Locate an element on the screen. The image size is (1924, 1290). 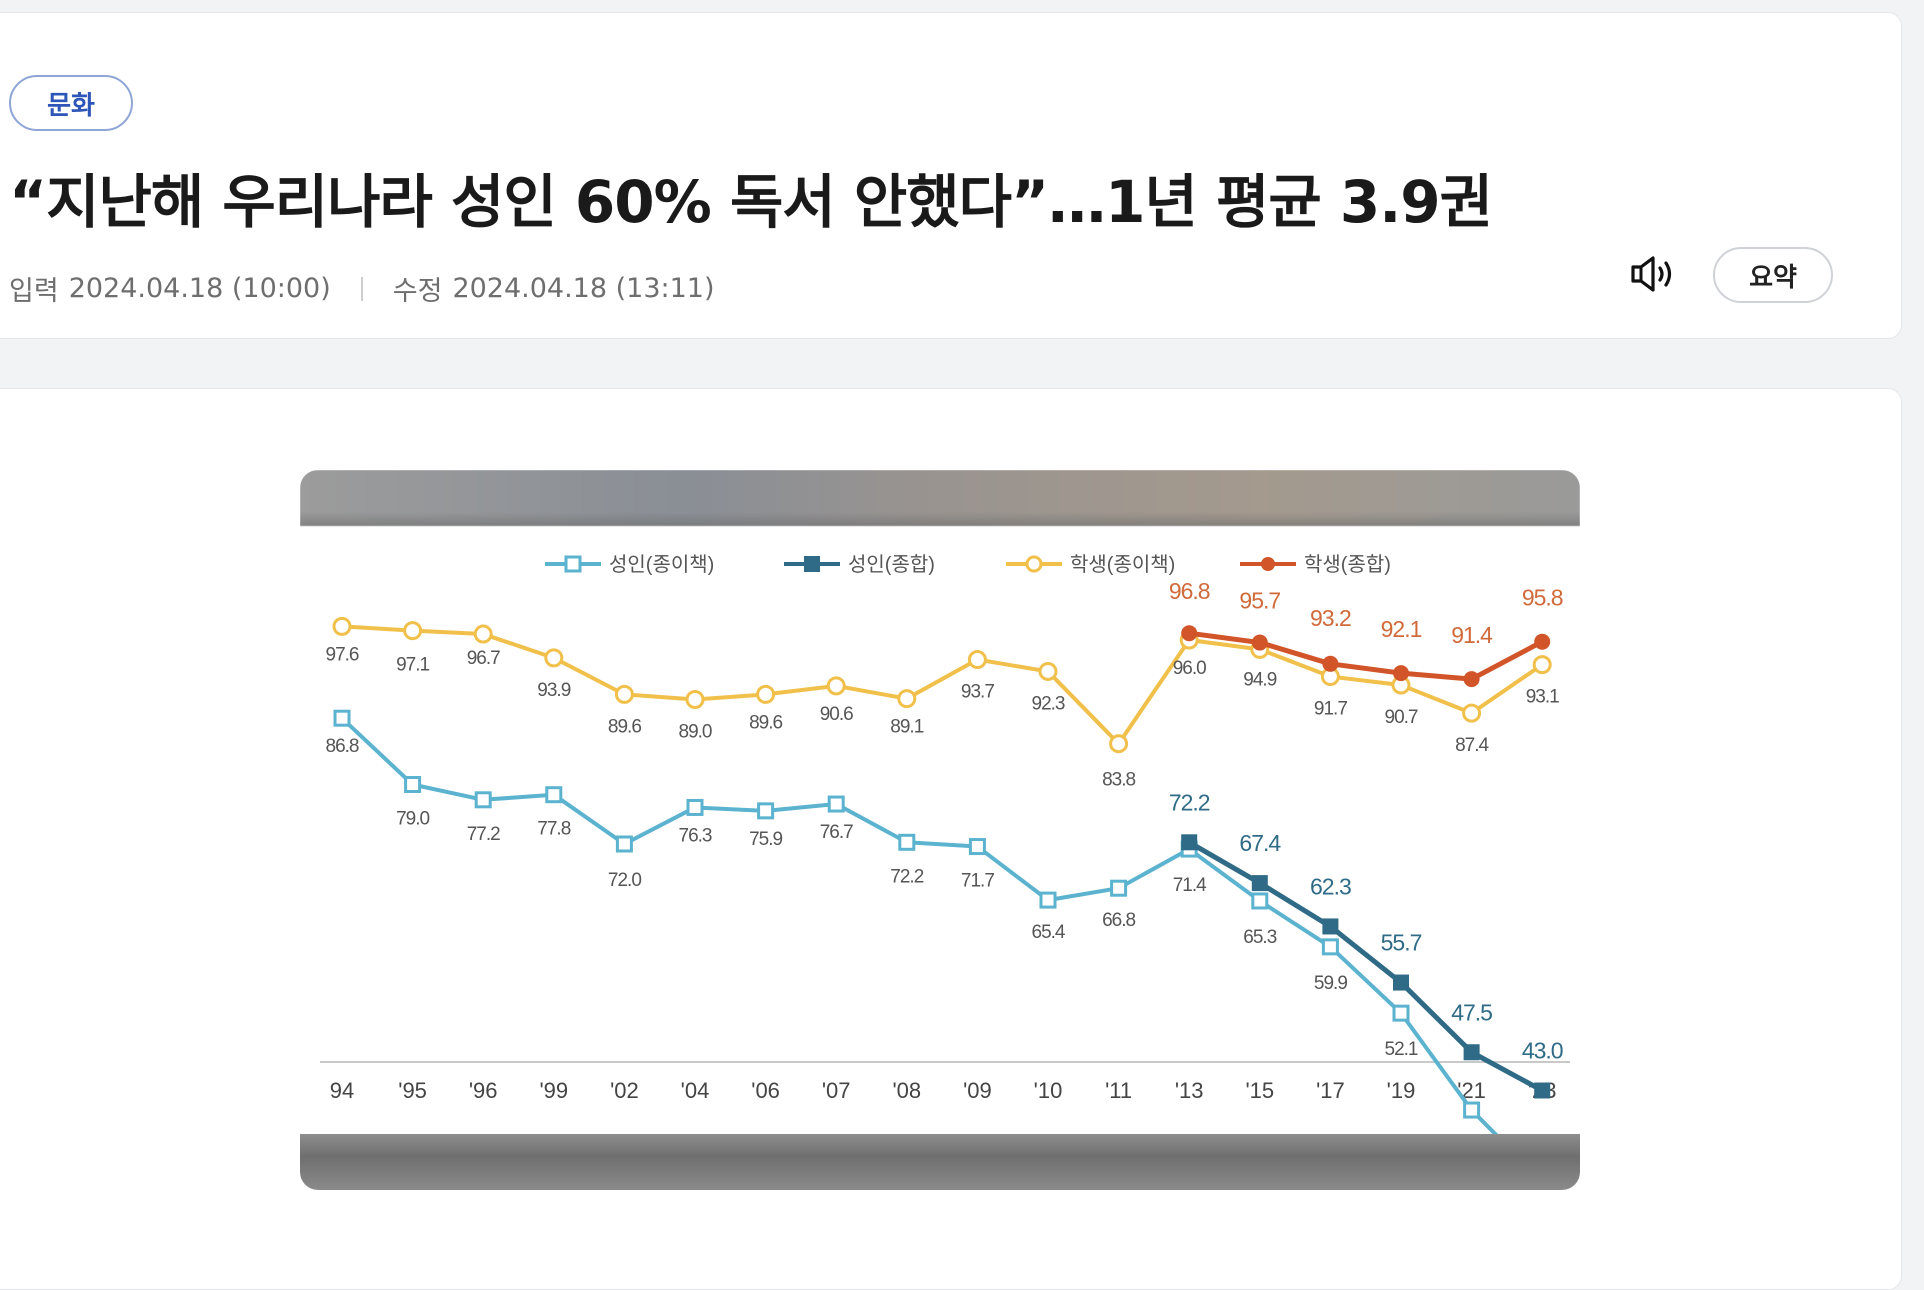
data-label-student_paper: 90.7 is located at coordinates (1401, 717).